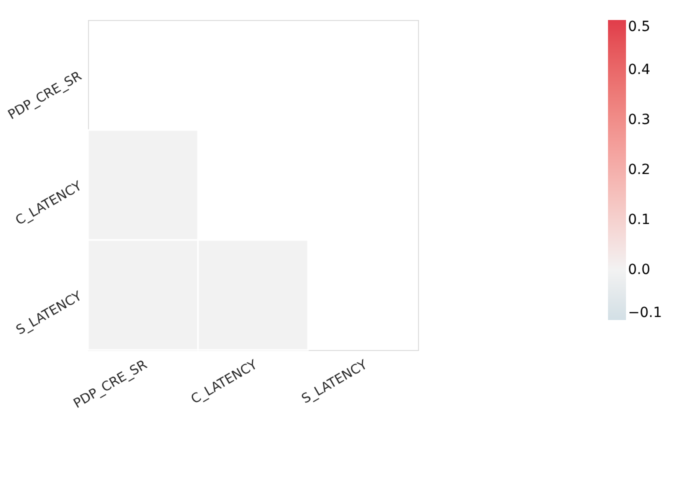 Image resolution: width=676 pixels, height=487 pixels. Describe the element at coordinates (639, 120) in the screenshot. I see `color-bar-label: 0.3` at that location.